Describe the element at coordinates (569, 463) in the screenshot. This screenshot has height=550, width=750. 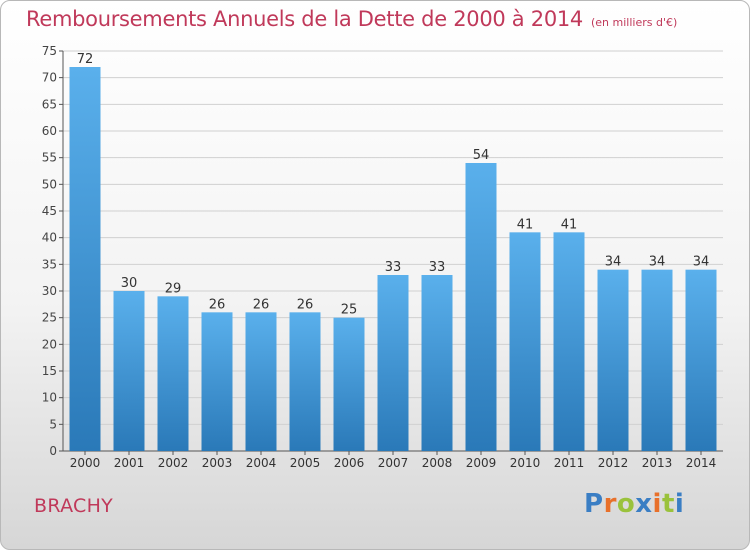
I see `x-tick-label: 2011` at that location.